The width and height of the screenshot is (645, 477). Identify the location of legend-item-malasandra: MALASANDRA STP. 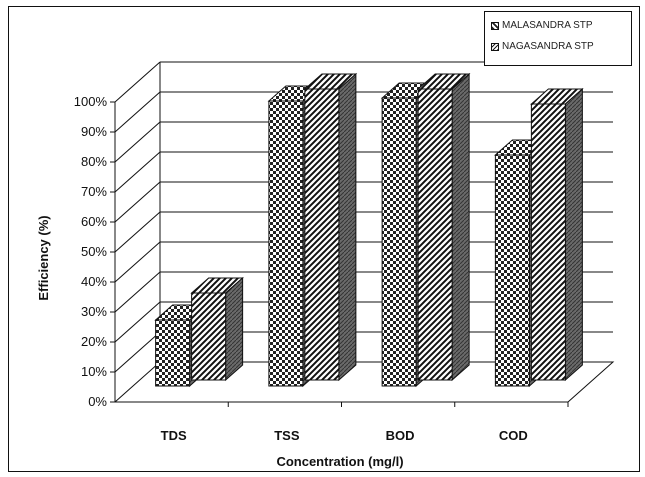
(542, 25).